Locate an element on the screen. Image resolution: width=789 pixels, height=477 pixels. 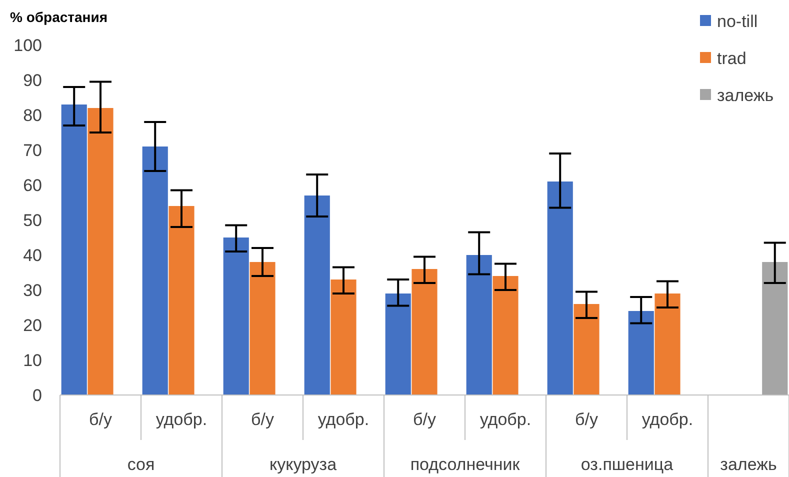
text: кукуруза is located at coordinates (303, 464).